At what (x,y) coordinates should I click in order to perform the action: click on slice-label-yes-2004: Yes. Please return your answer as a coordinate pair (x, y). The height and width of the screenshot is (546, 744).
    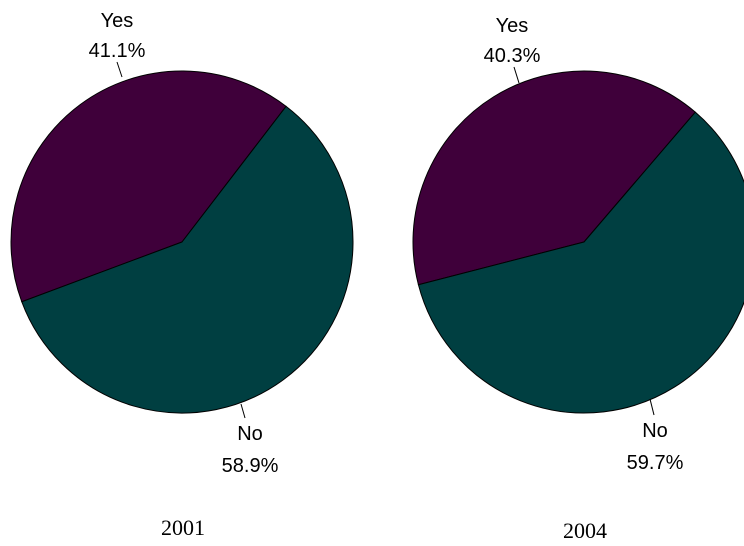
    Looking at the image, I should click on (512, 26).